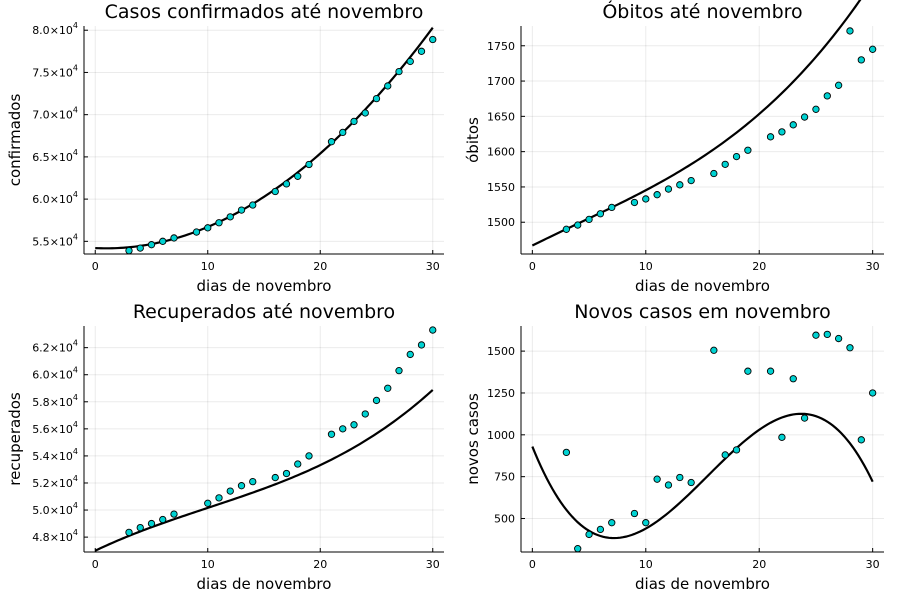  Describe the element at coordinates (55, 114) in the screenshot. I see `y-tick-label: 7.0×10⁴` at that location.